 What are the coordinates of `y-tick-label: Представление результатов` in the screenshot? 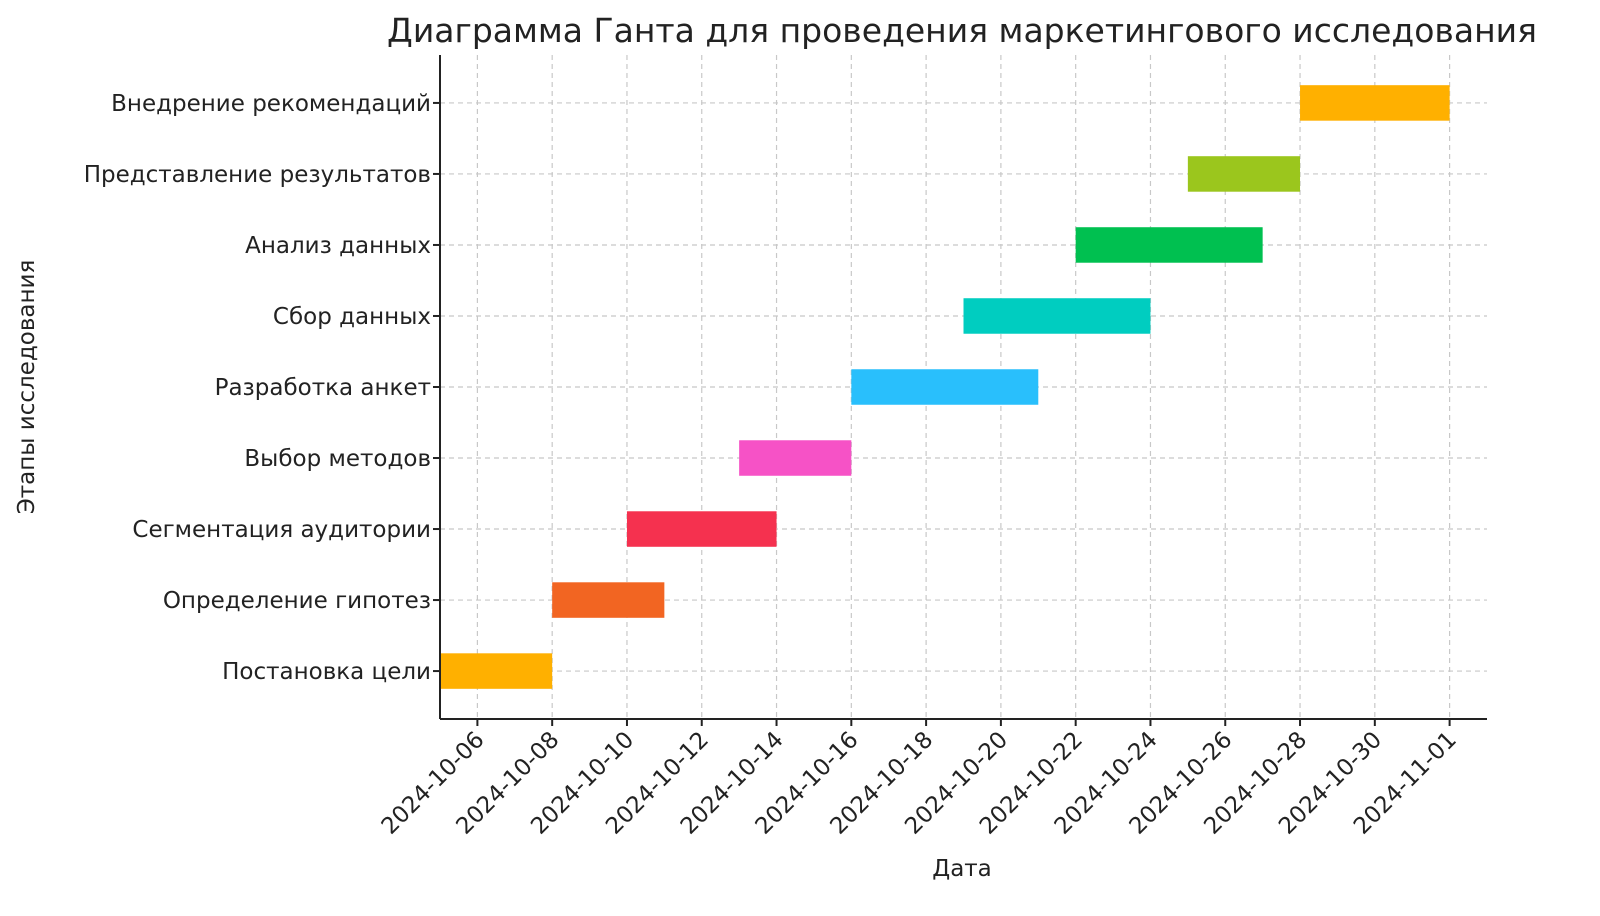 It's located at (257, 175).